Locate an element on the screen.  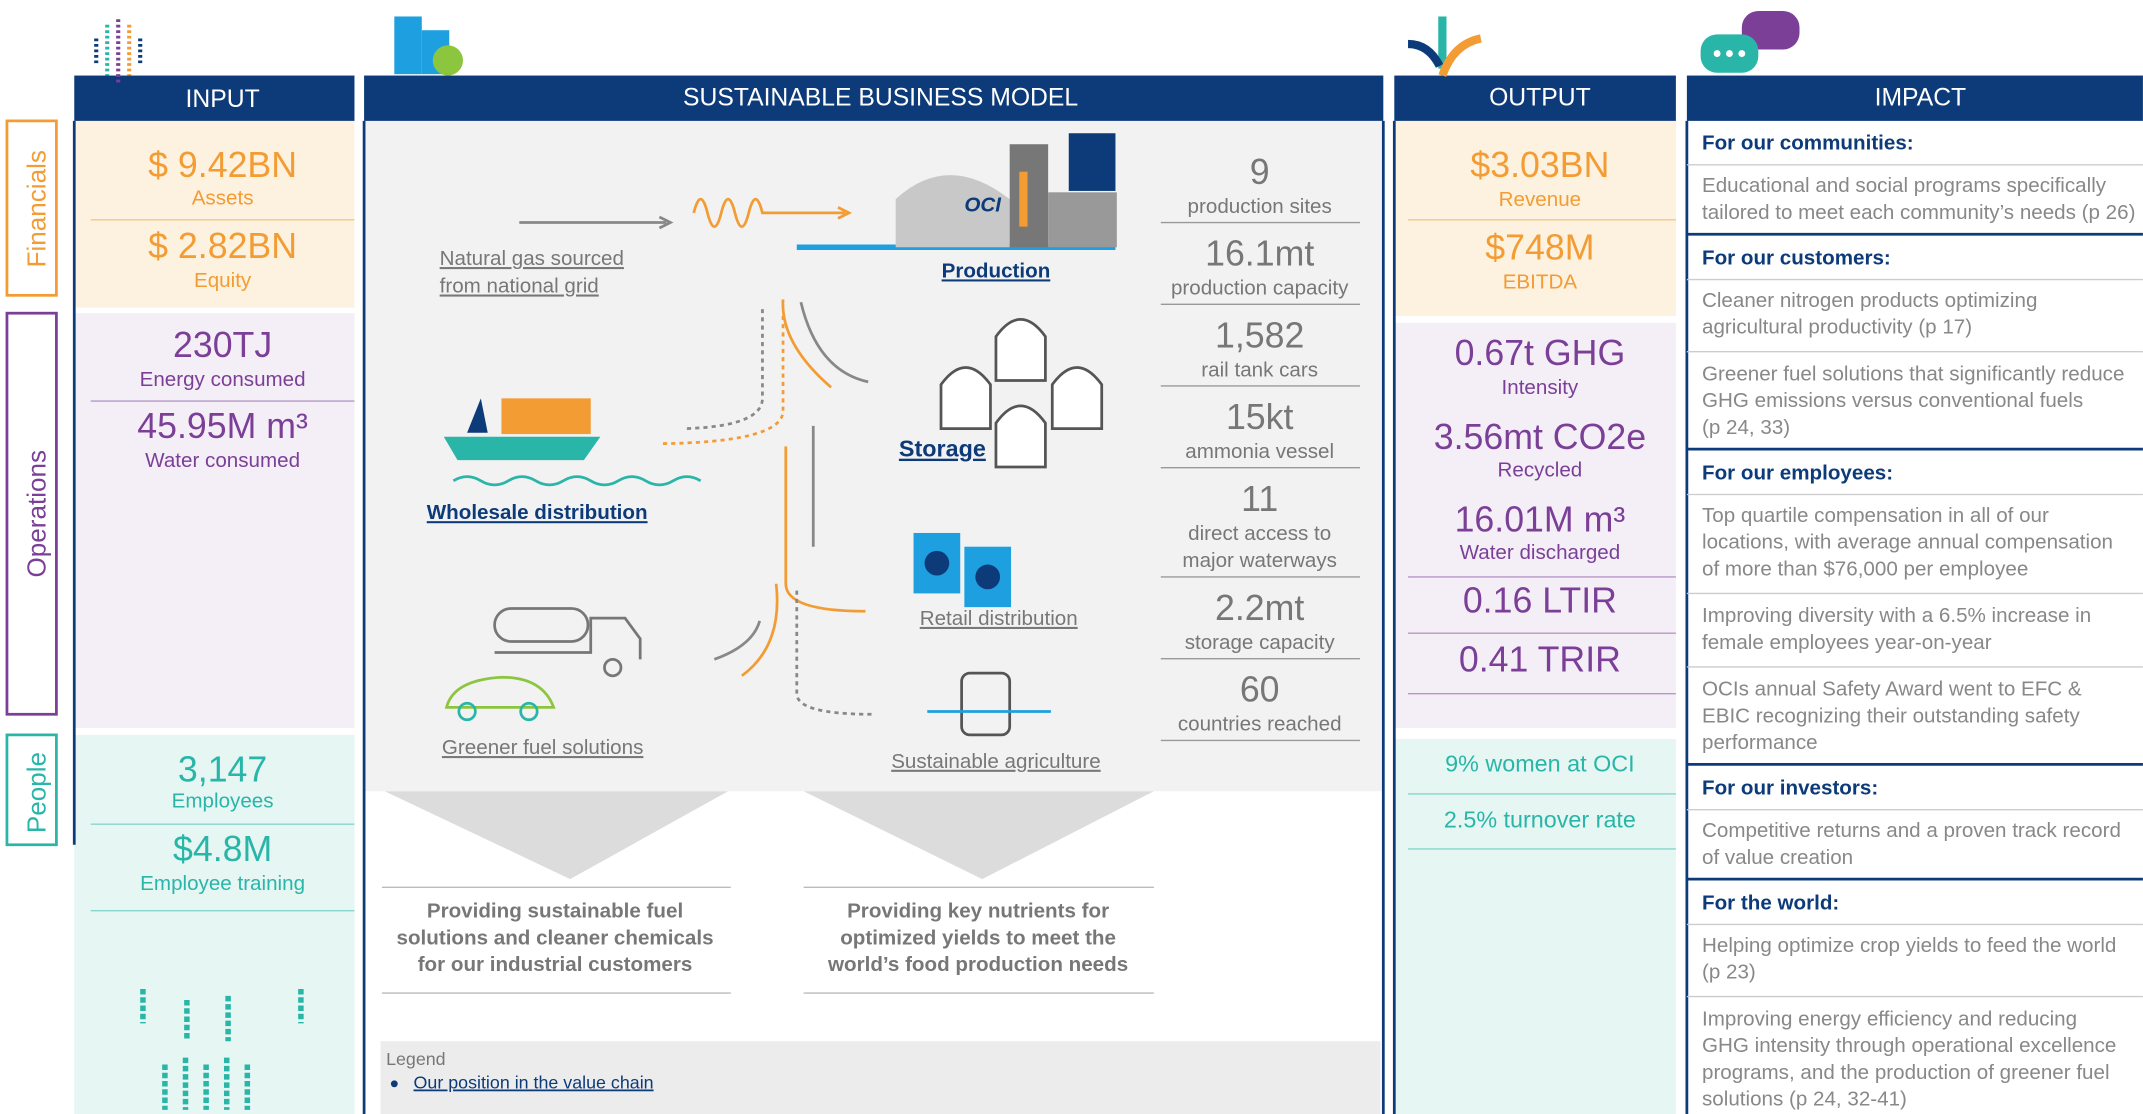
node-label: from national grid is located at coordinates (519, 286).